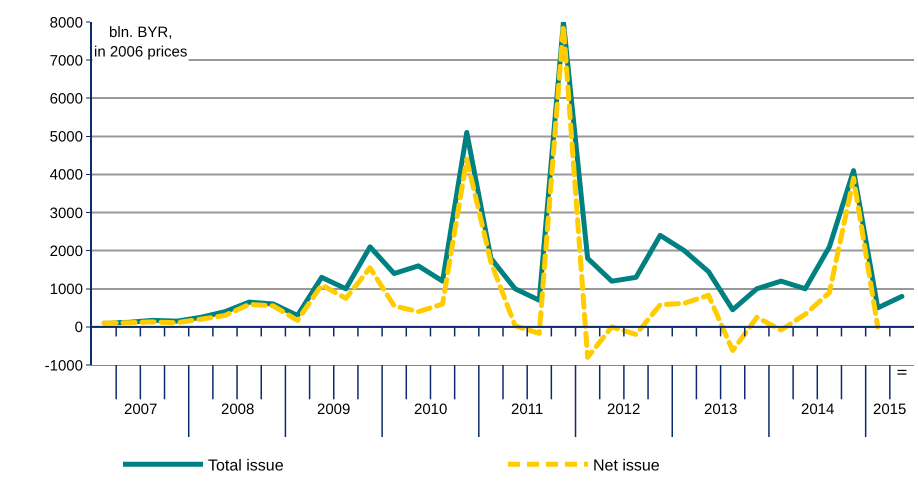 The width and height of the screenshot is (918, 485). Describe the element at coordinates (817, 409) in the screenshot. I see `text: 2014` at that location.